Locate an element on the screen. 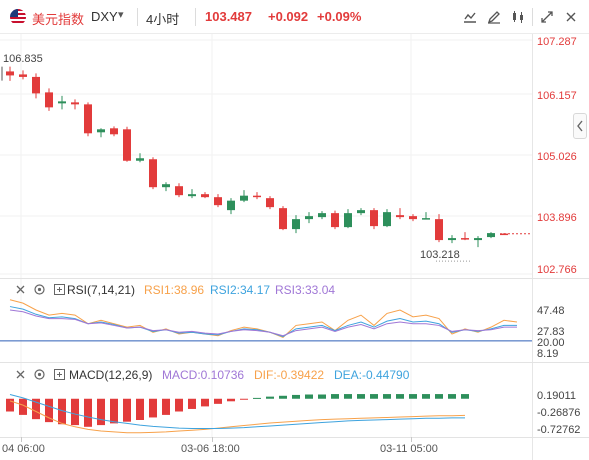 The width and height of the screenshot is (589, 460). price-axis-label: 106.157 is located at coordinates (557, 96).